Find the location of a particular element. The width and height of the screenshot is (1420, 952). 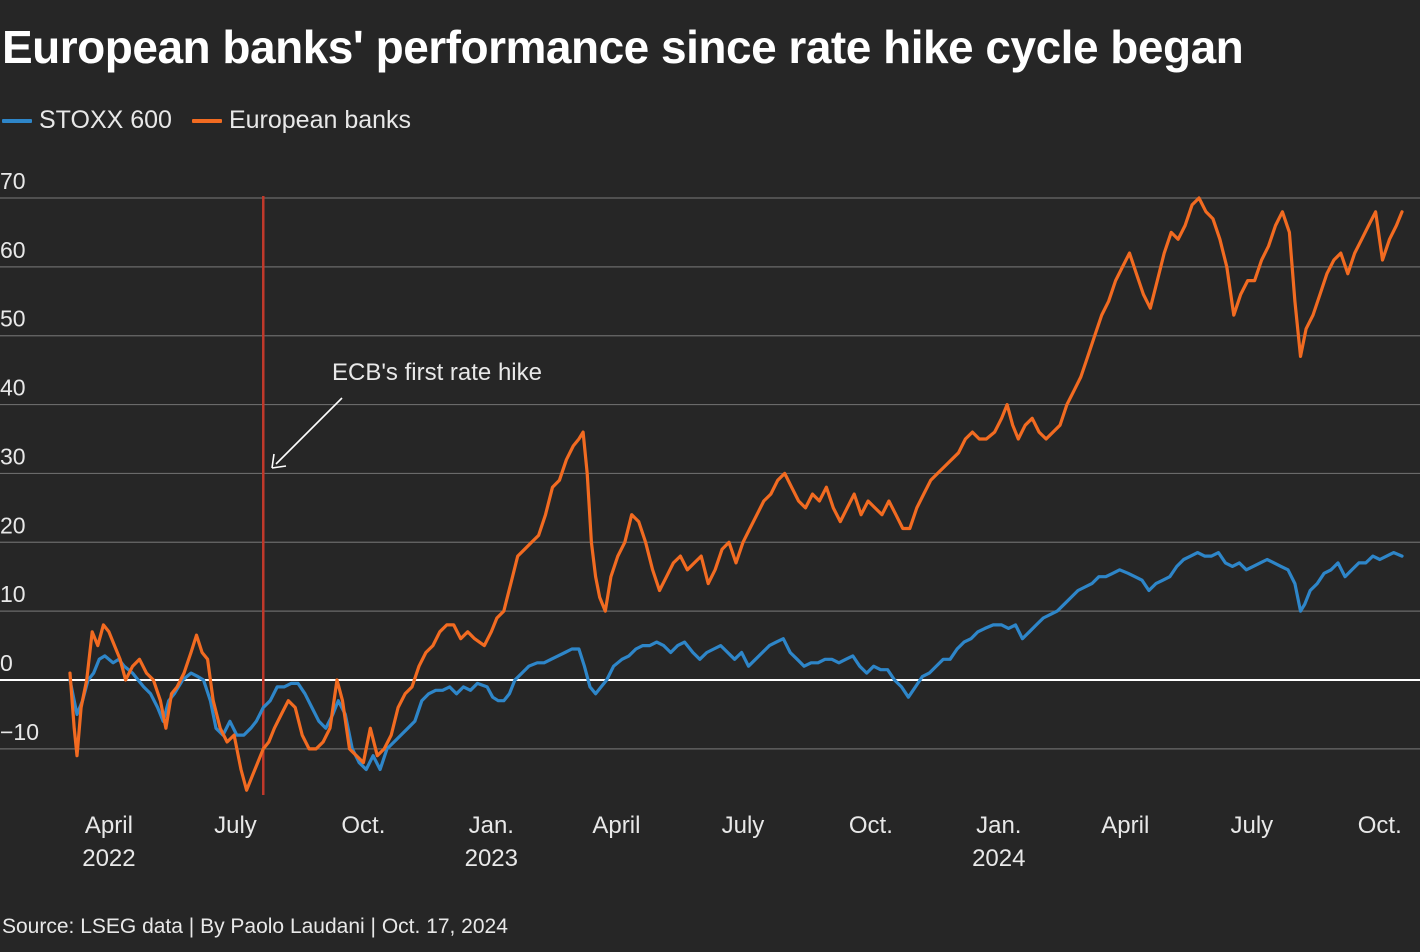

x-tick-year-label: 2024 is located at coordinates (998, 858).